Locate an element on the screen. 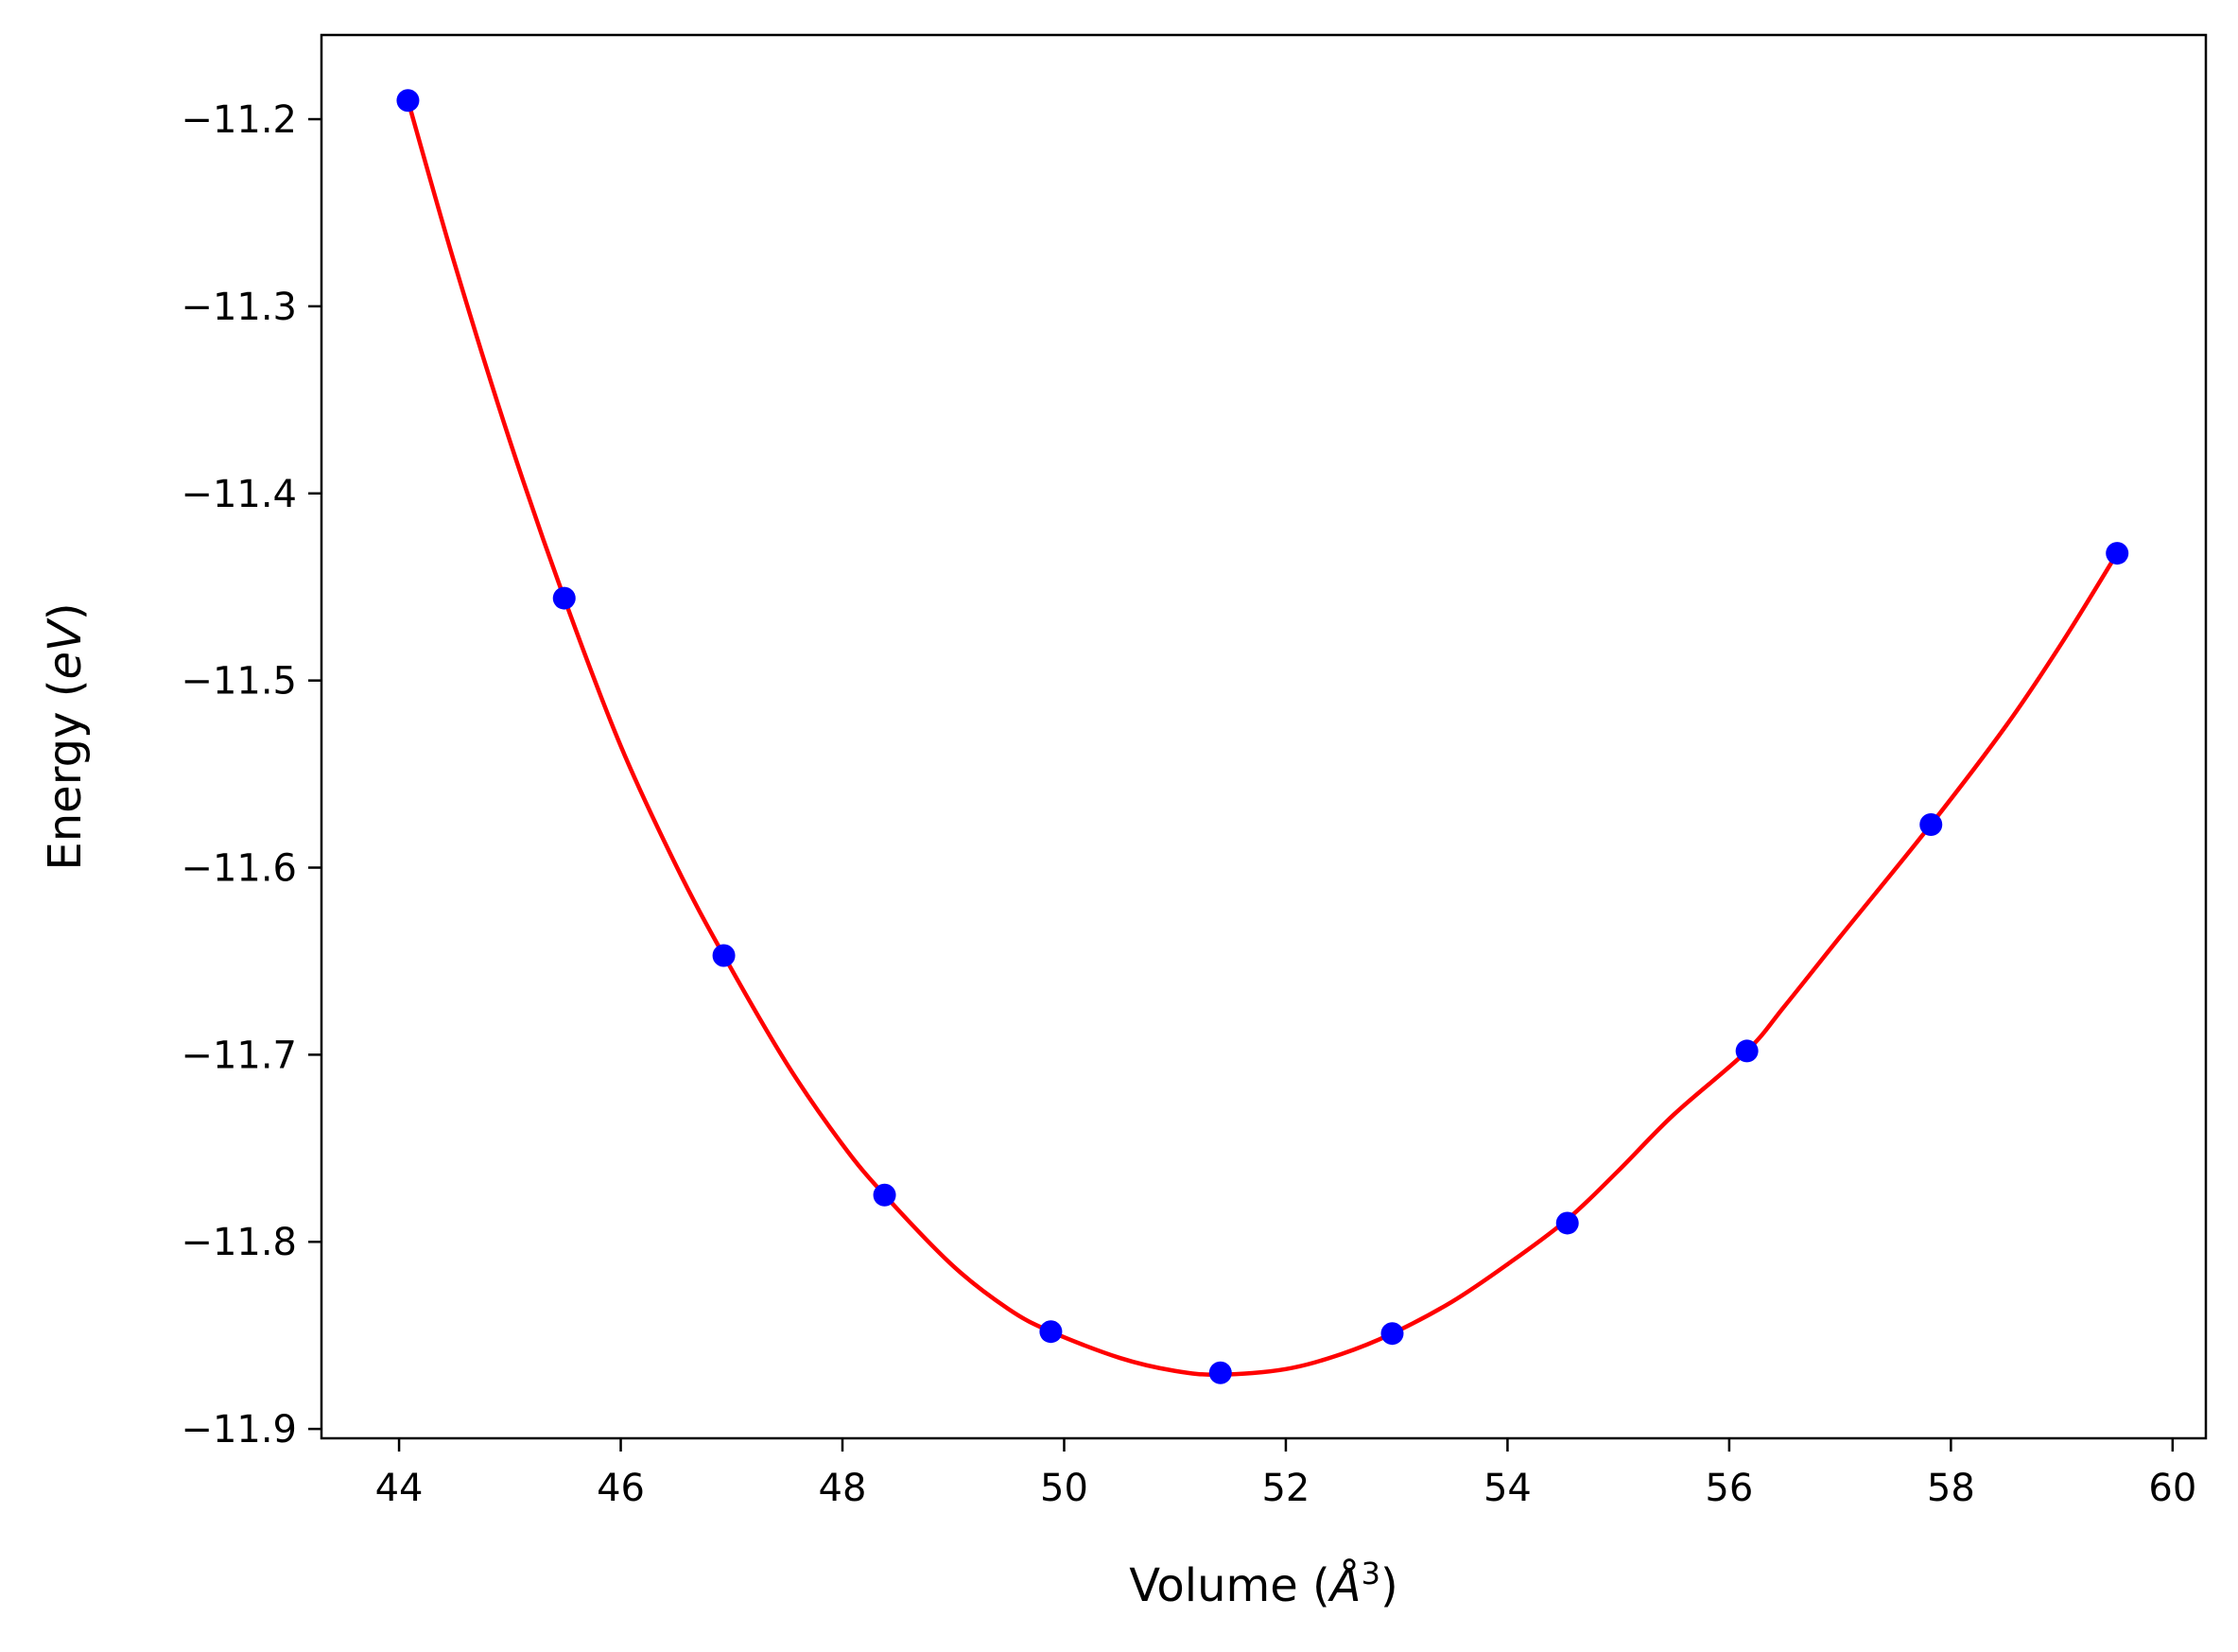  x-tick-label: 46 is located at coordinates (621, 1489).